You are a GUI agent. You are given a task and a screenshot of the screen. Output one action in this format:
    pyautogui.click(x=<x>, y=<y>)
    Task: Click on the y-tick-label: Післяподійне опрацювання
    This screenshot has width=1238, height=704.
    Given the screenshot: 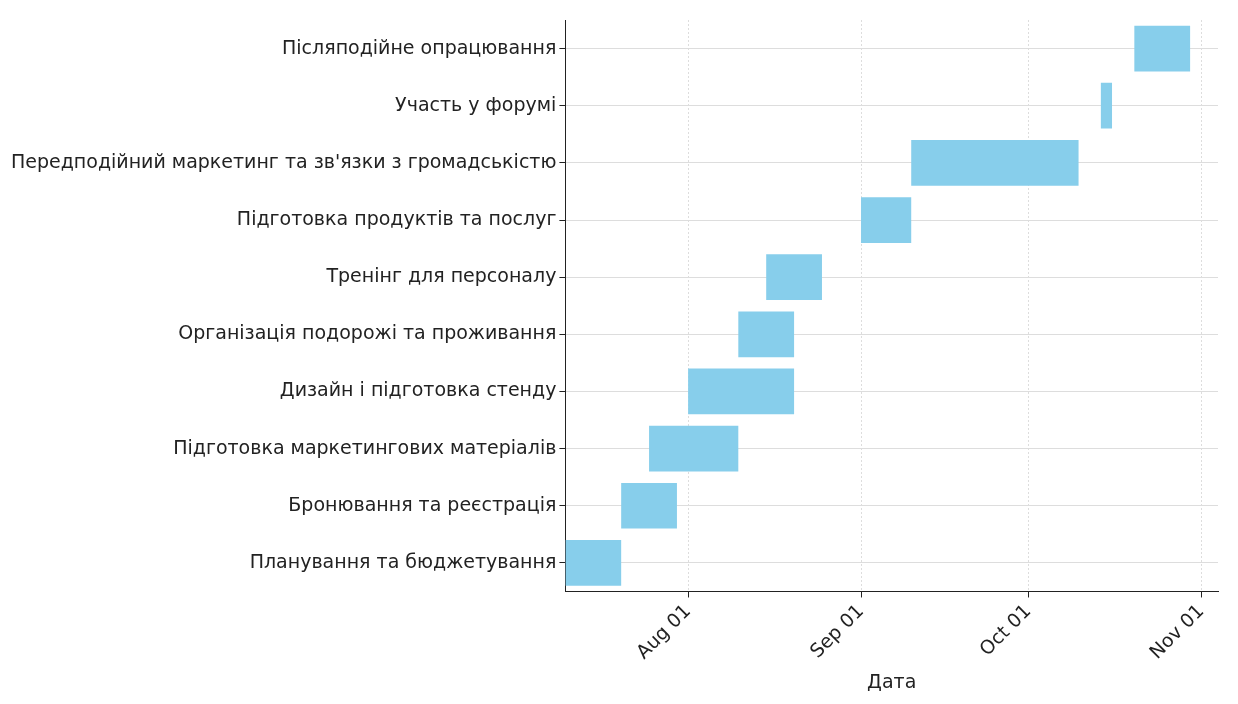 What is the action you would take?
    pyautogui.click(x=419, y=46)
    